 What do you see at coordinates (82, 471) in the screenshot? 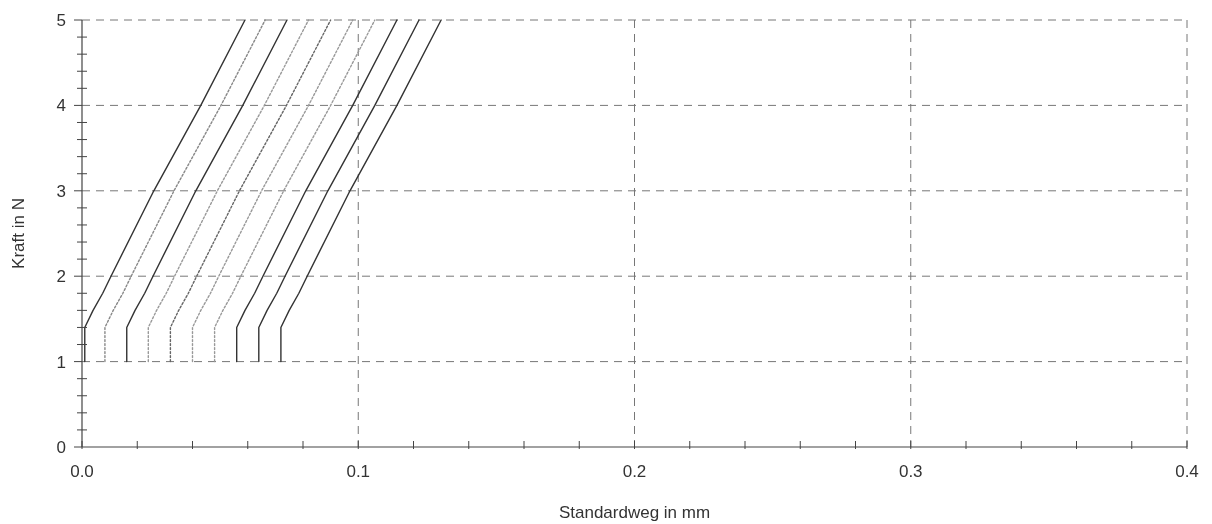
I see `x-tick-label: 0.0` at bounding box center [82, 471].